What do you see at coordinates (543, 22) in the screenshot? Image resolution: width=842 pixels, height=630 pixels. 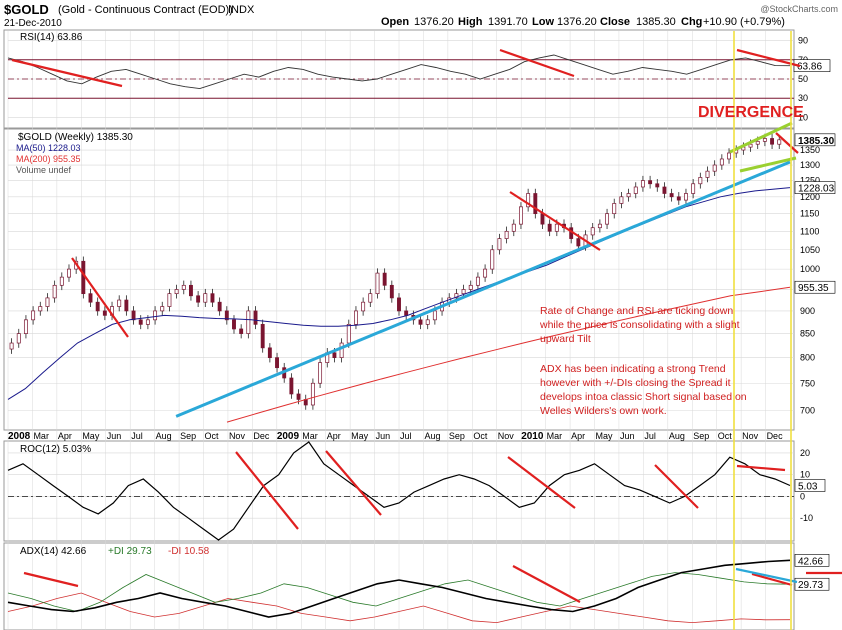 I see `ohlc-low-label: Low` at bounding box center [543, 22].